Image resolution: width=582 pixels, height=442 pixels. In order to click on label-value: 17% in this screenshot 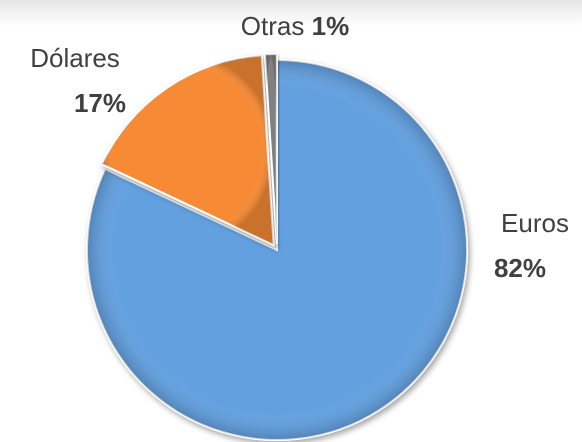, I will do `click(100, 103)`.